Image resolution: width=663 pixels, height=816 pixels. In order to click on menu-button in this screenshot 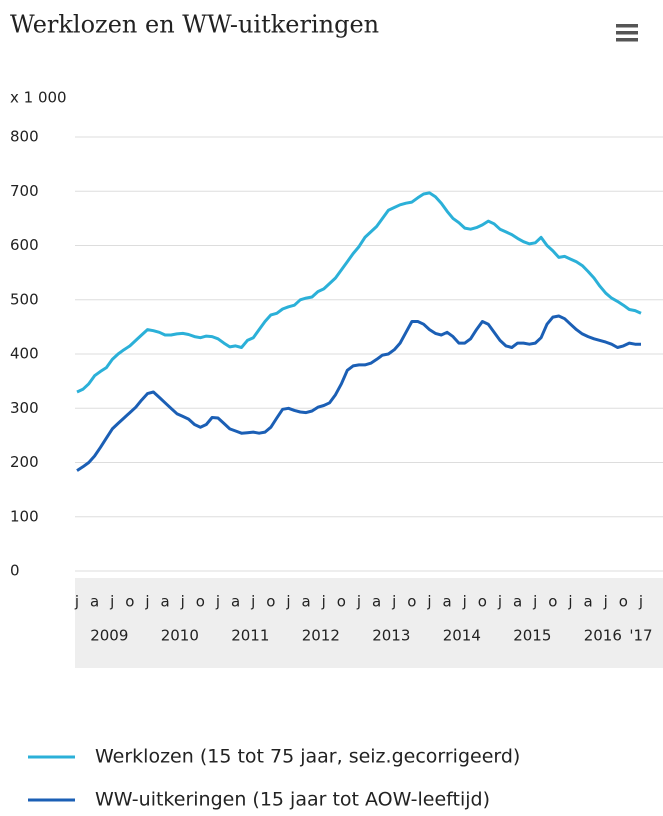, I will do `click(627, 33)`.